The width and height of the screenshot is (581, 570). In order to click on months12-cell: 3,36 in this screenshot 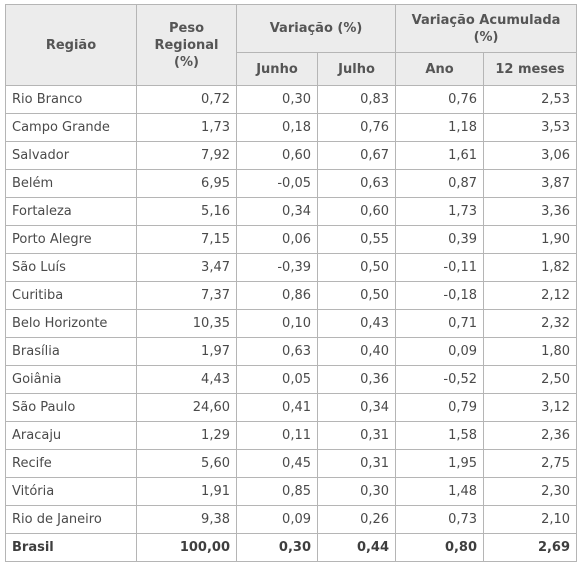, I will do `click(530, 211)`.